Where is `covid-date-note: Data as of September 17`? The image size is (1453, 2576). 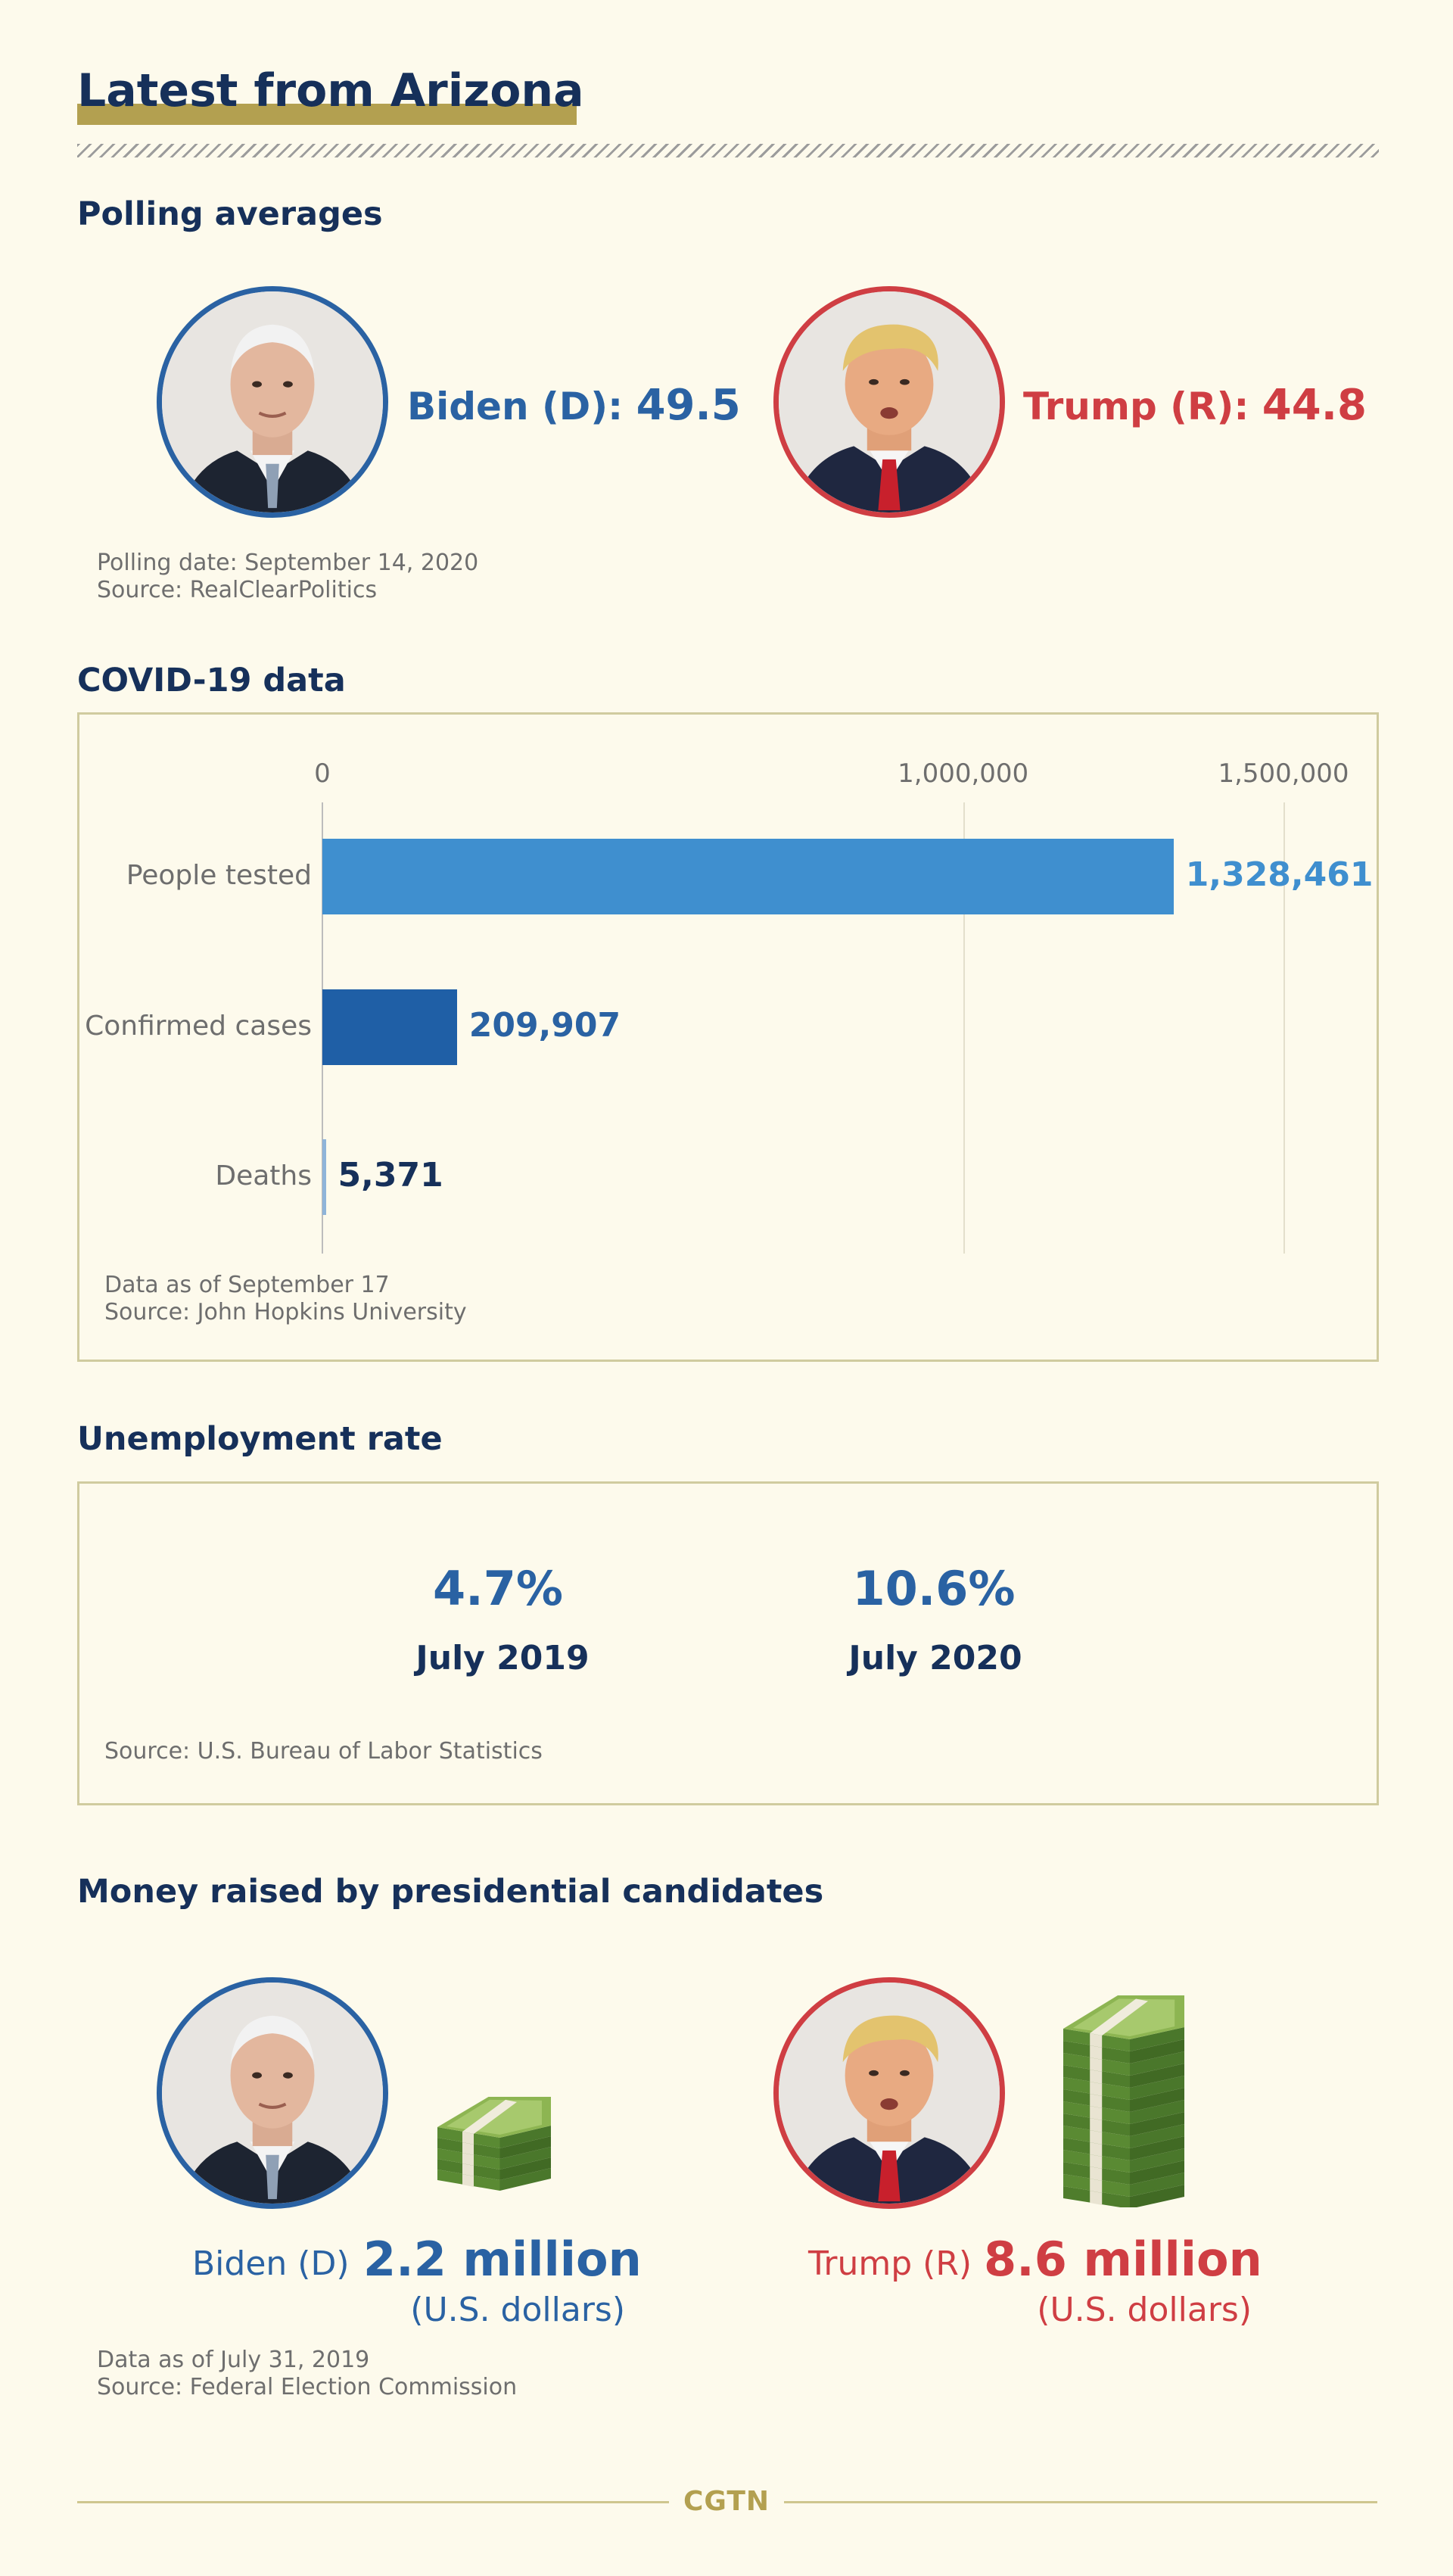
covid-date-note: Data as of September 17 is located at coordinates (247, 1285).